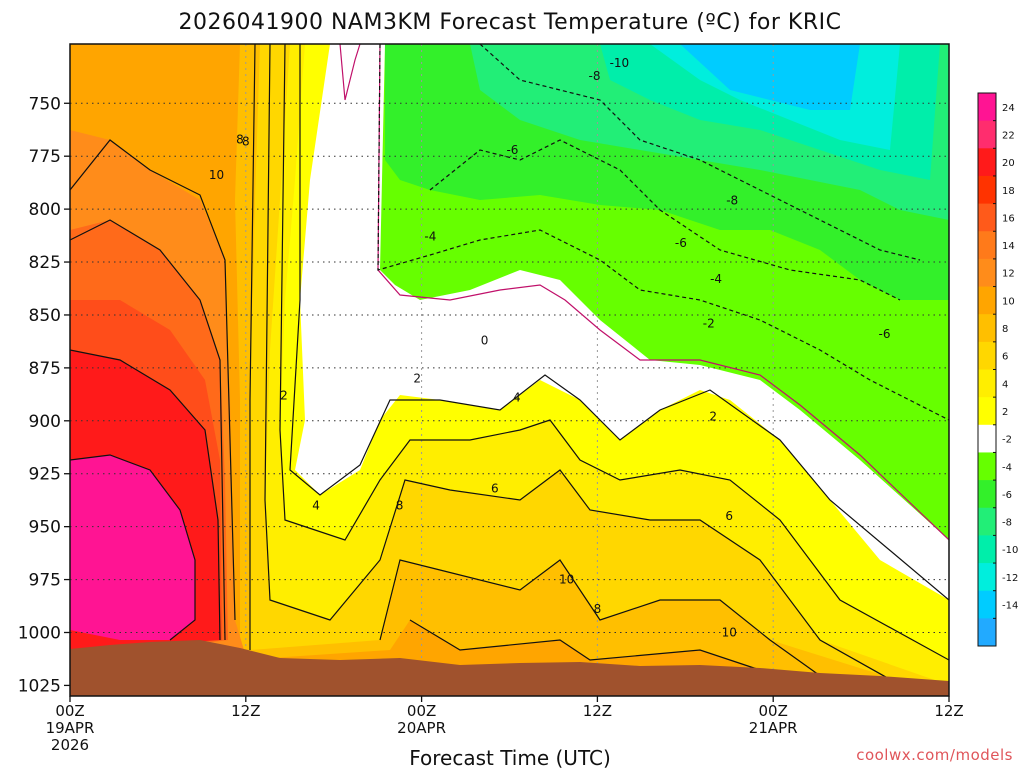  I want to click on x-tick-date-2: 20APR, so click(421, 728).